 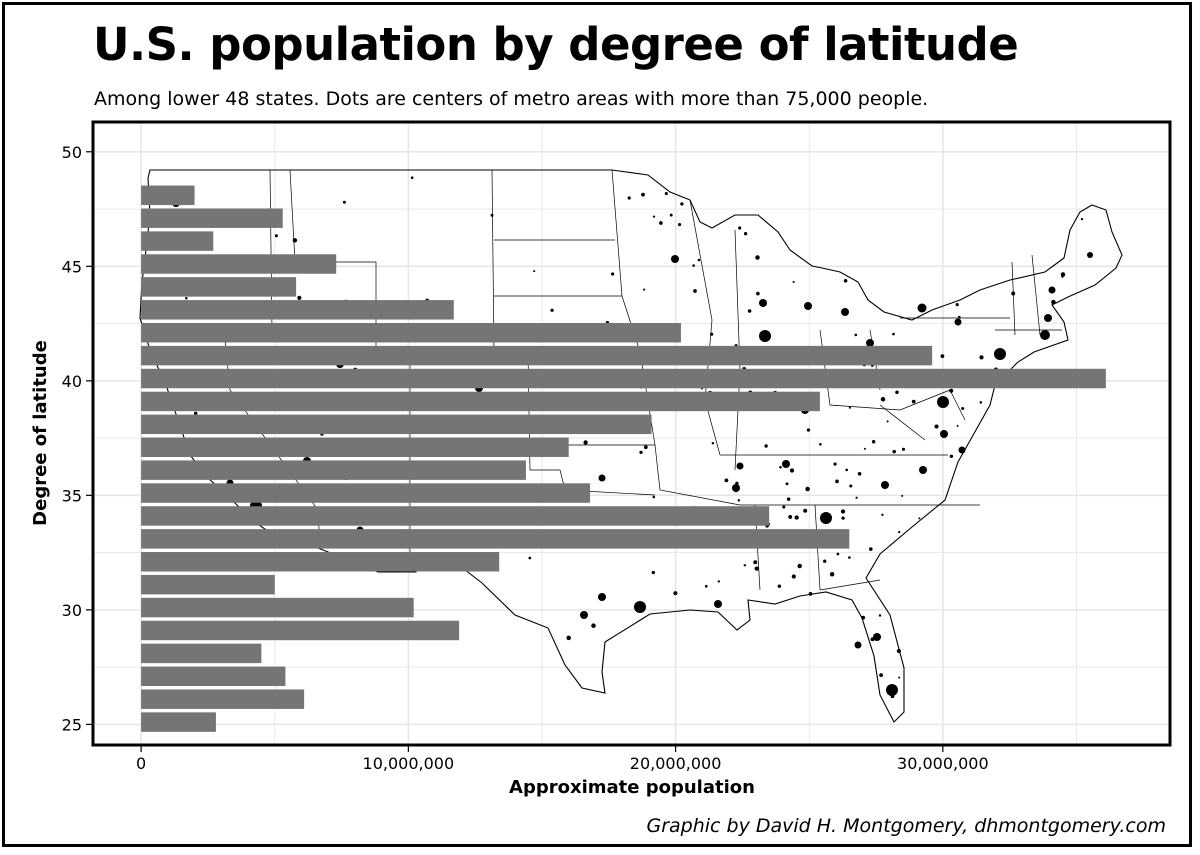 I want to click on y-tick-label: 30, so click(x=72, y=610).